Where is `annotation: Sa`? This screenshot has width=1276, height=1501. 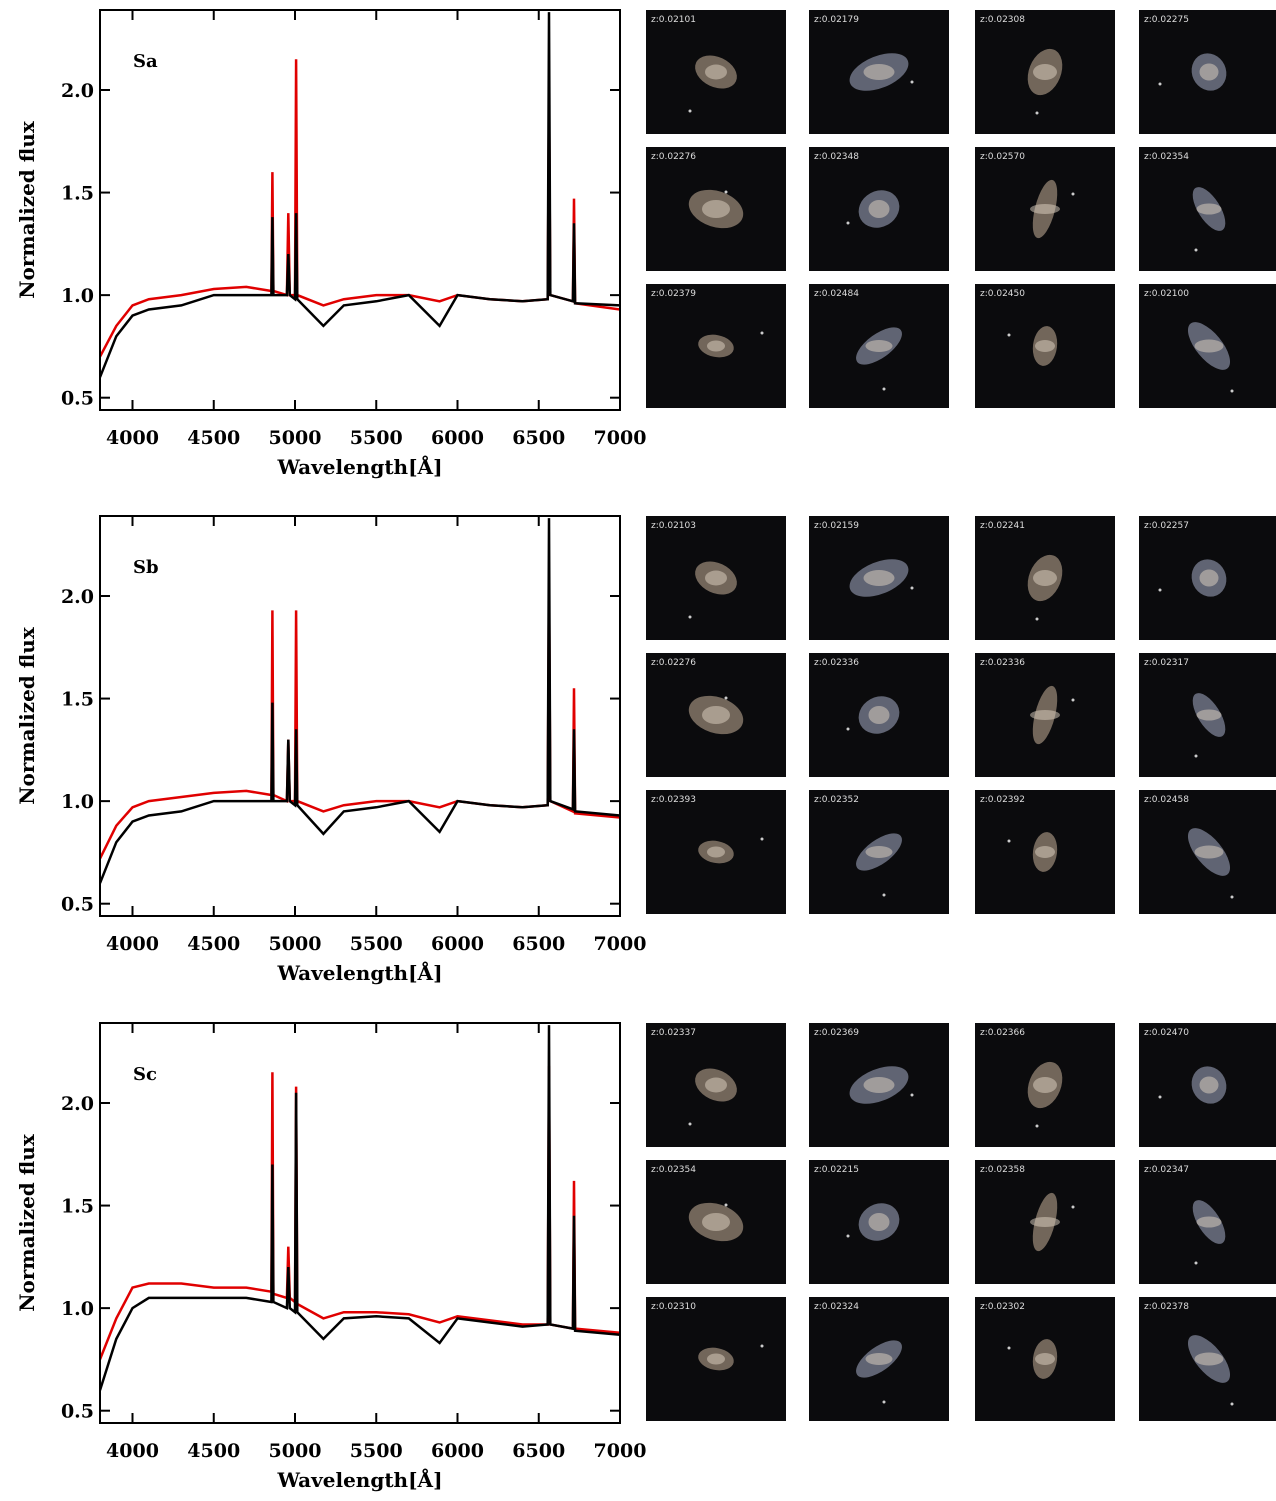
annotation: Sa is located at coordinates (145, 61).